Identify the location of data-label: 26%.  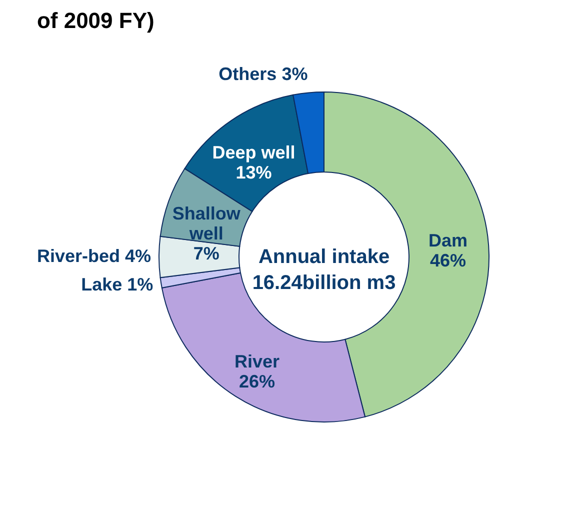
(257, 382).